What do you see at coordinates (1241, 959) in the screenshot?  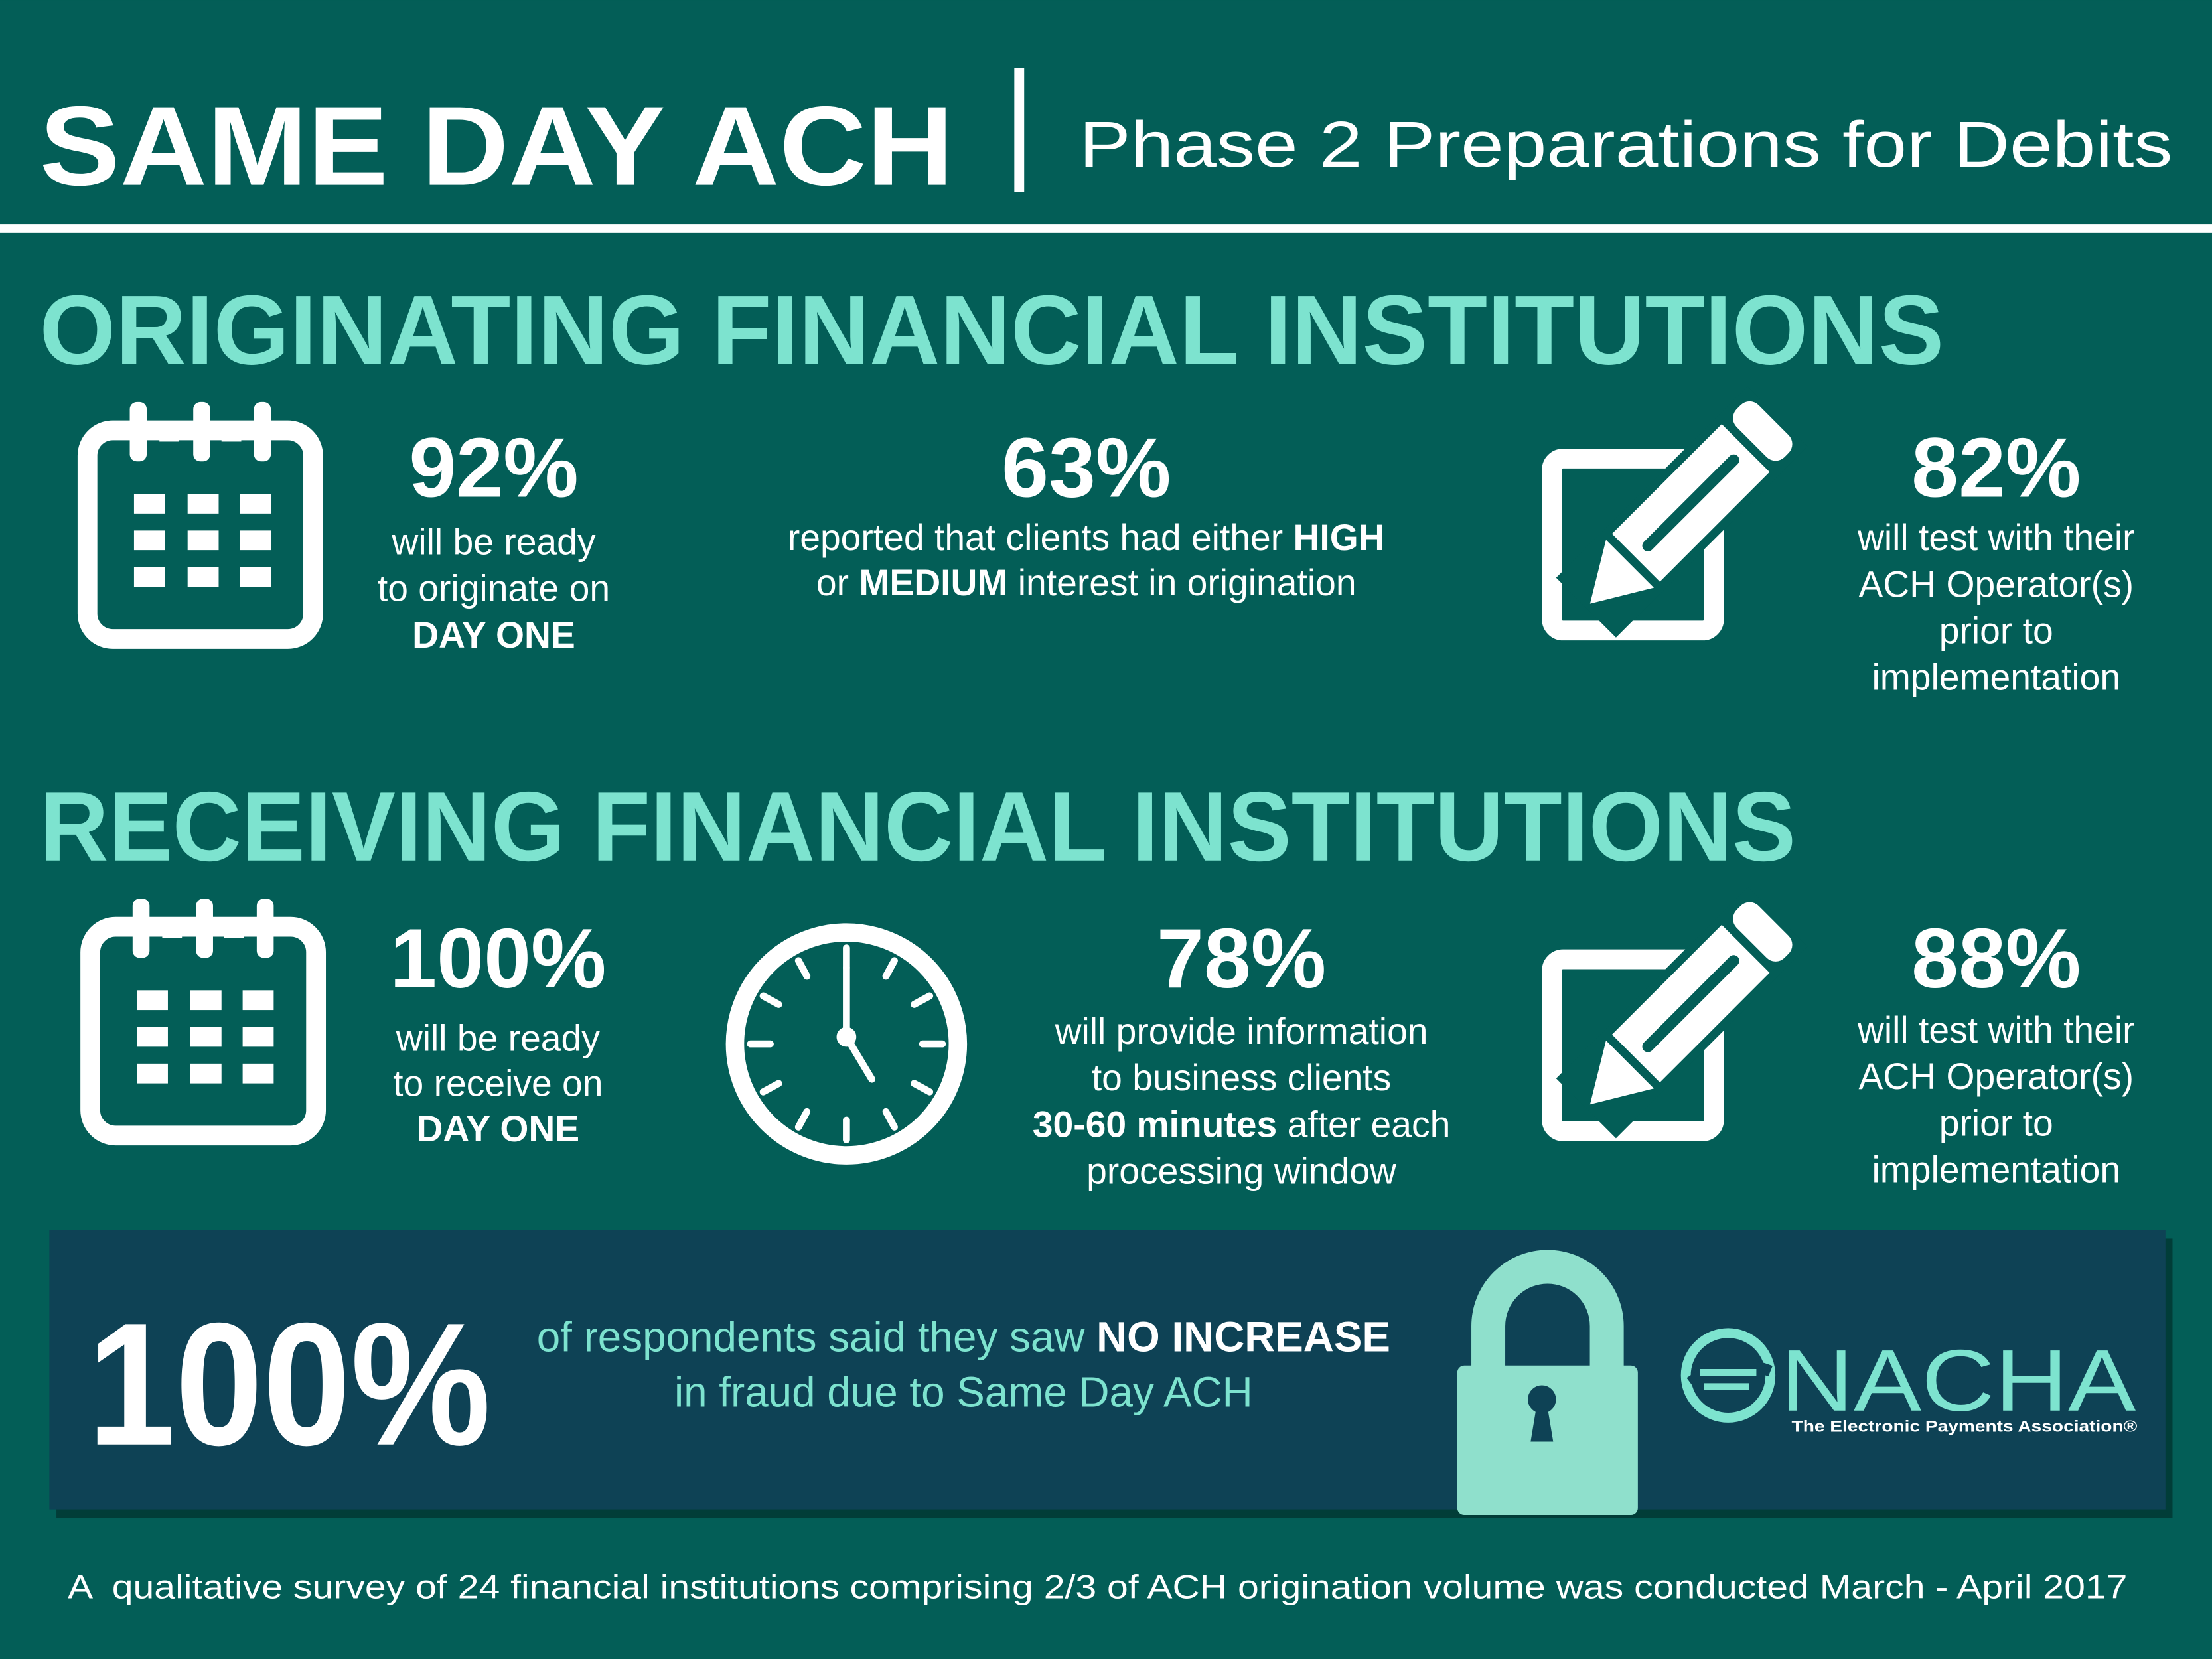 I see `stat: 78%` at bounding box center [1241, 959].